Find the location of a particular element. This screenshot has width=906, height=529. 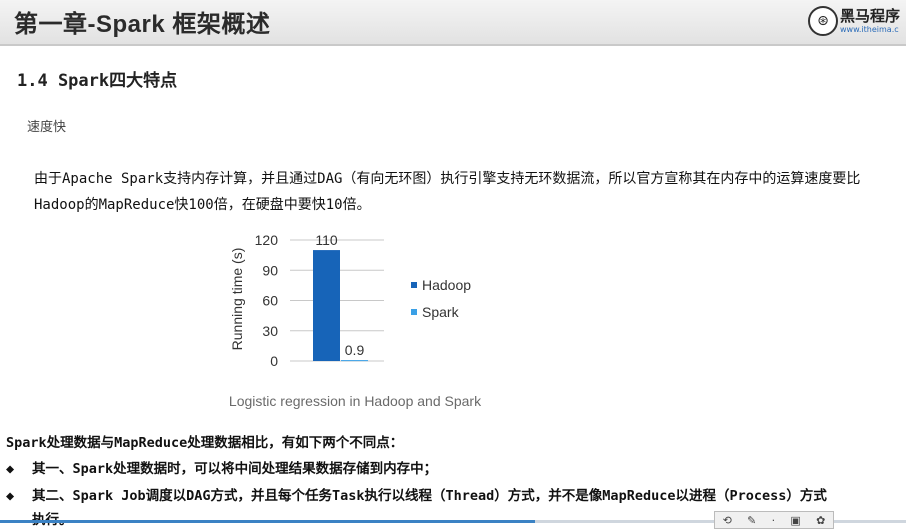

y-axis-label: Running time (s) is located at coordinates (237, 299).